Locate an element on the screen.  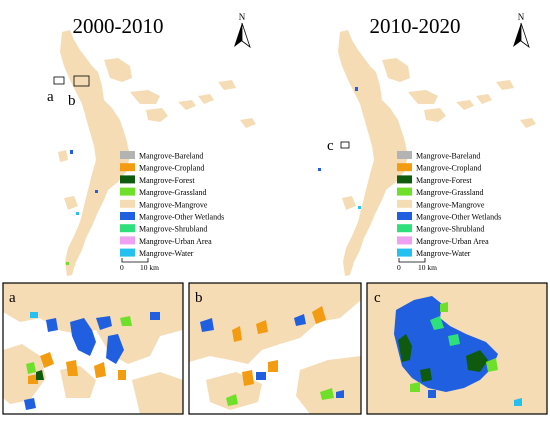
inset-label-b: b is located at coordinates (72, 101).